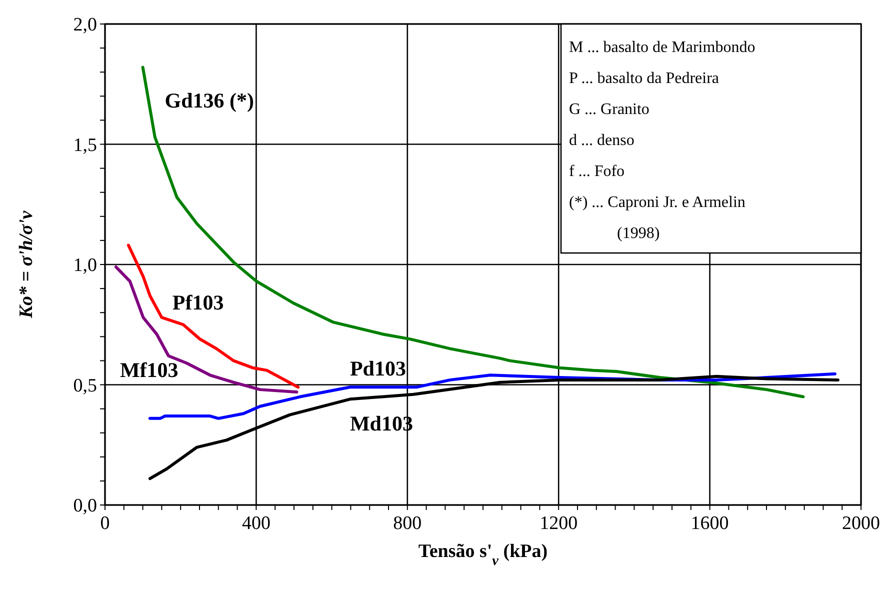 This screenshot has width=890, height=592. What do you see at coordinates (85, 25) in the screenshot?
I see `y-tick-label: 2,0` at bounding box center [85, 25].